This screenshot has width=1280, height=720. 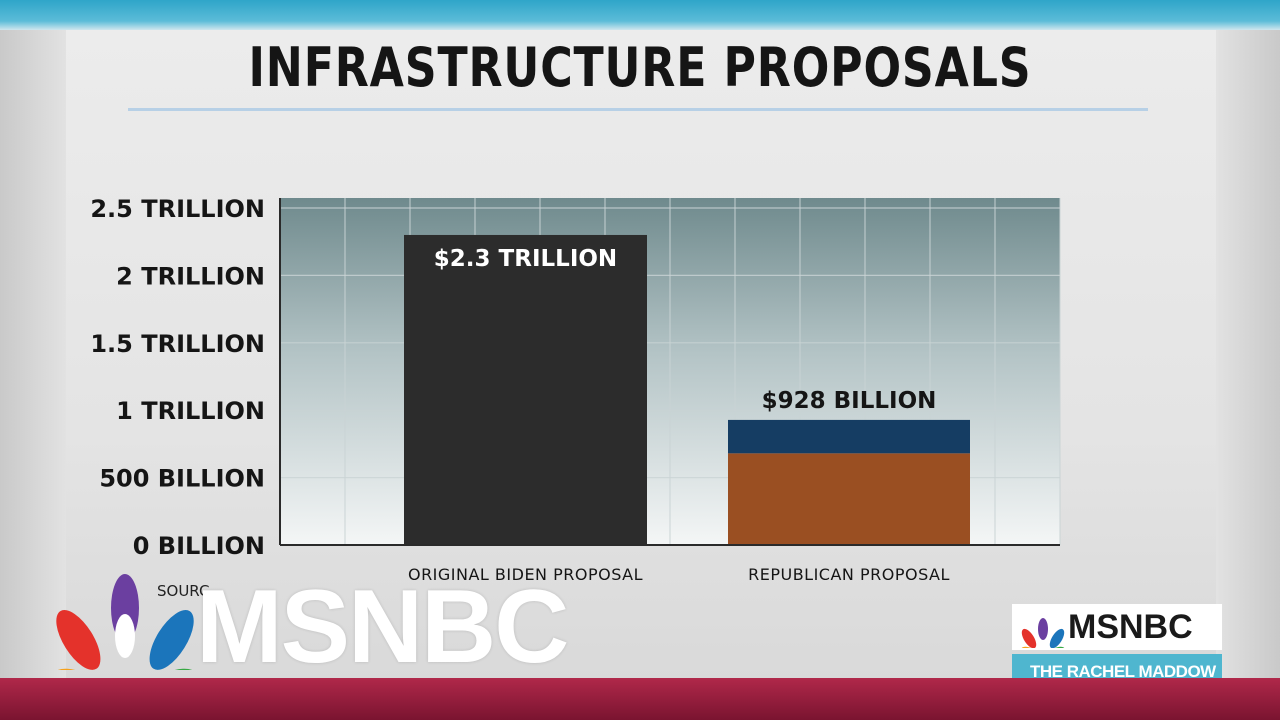 What do you see at coordinates (640, 699) in the screenshot?
I see `bottom-color-band` at bounding box center [640, 699].